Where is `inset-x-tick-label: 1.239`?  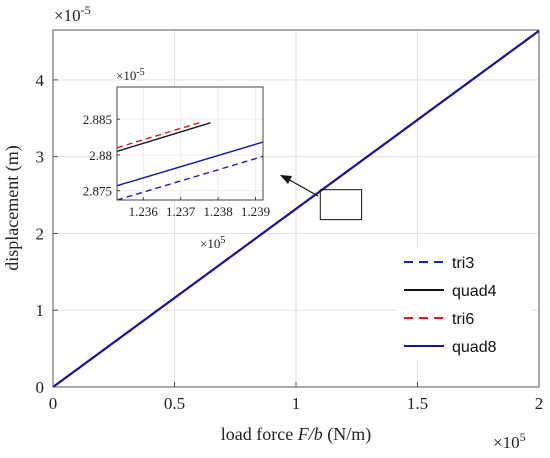 inset-x-tick-label: 1.239 is located at coordinates (255, 211).